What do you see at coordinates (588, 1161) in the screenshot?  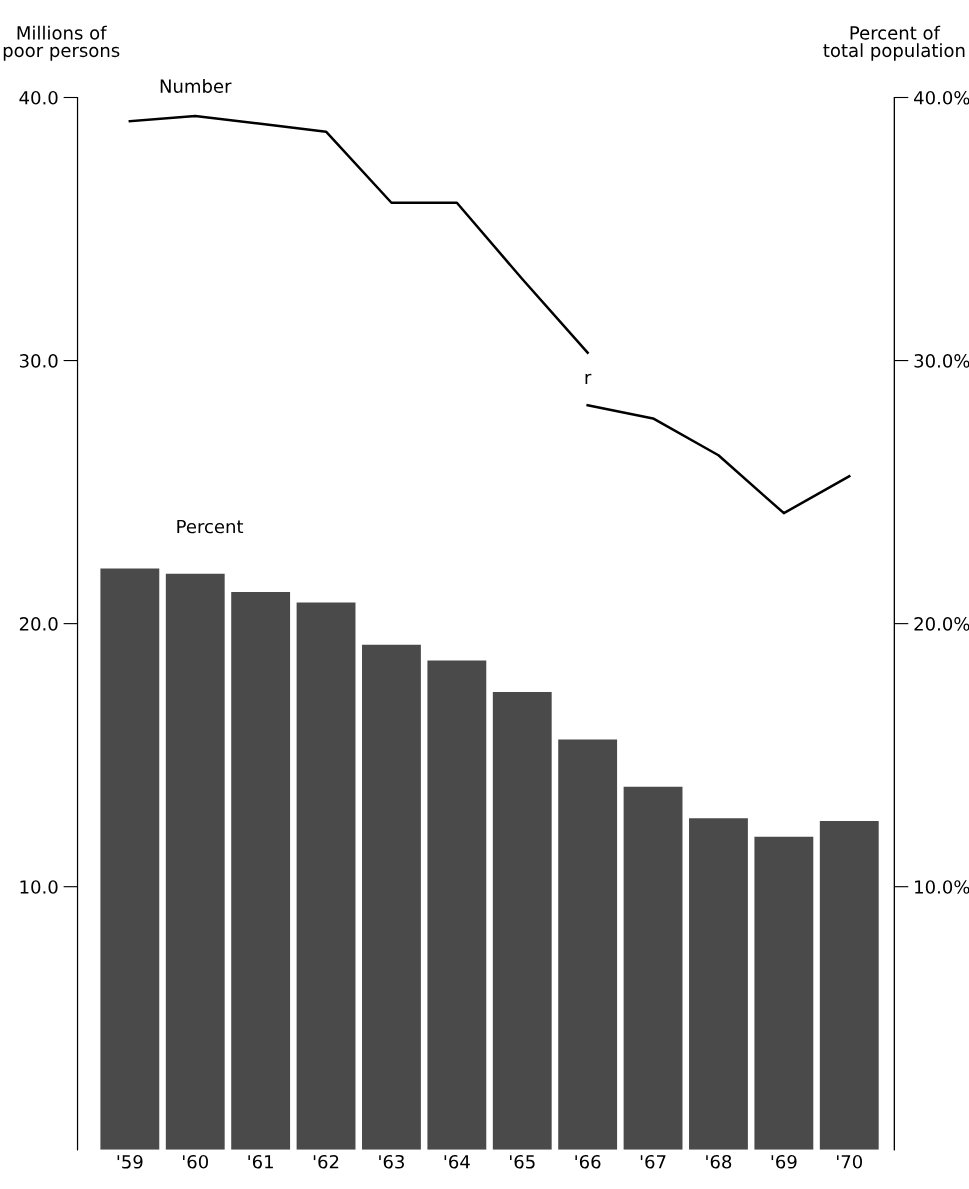 I see `x-tick-label: '66` at bounding box center [588, 1161].